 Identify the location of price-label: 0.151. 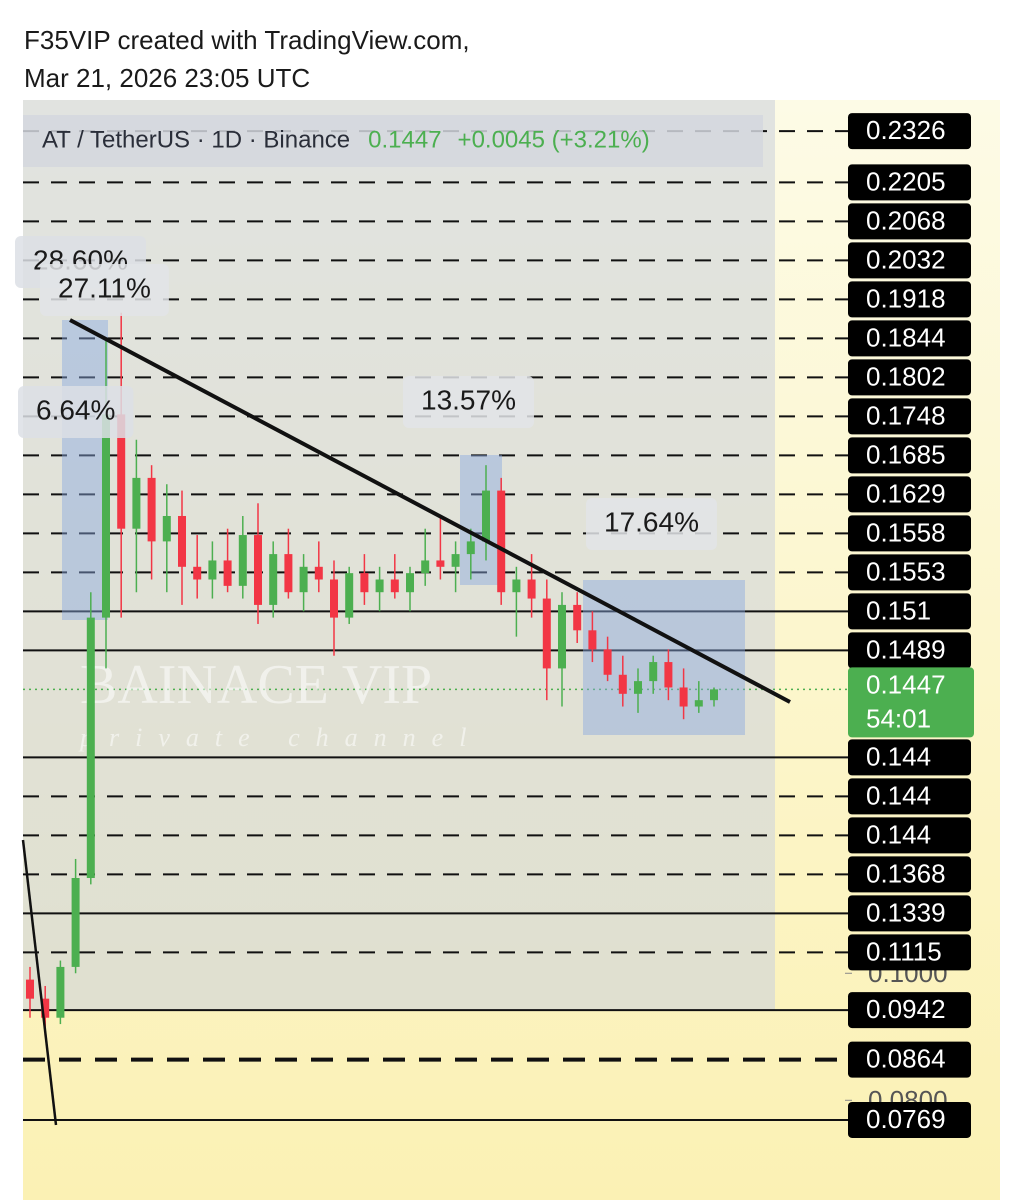
(898, 610).